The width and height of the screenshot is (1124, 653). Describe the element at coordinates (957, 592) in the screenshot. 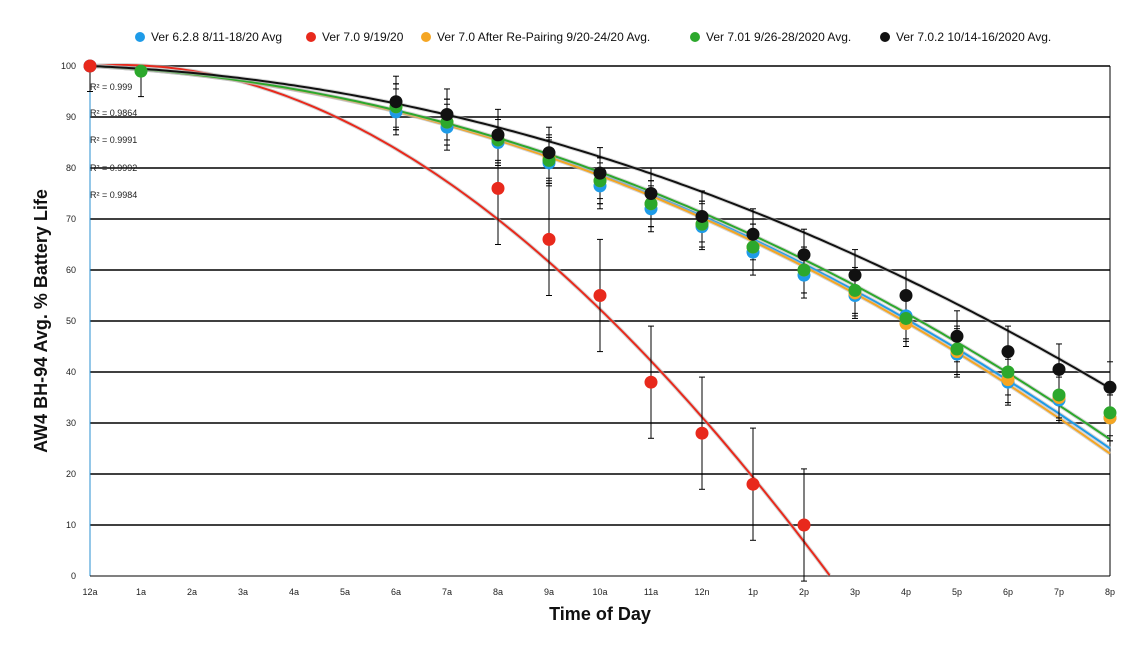

I see `x-tick-label: 5p` at that location.